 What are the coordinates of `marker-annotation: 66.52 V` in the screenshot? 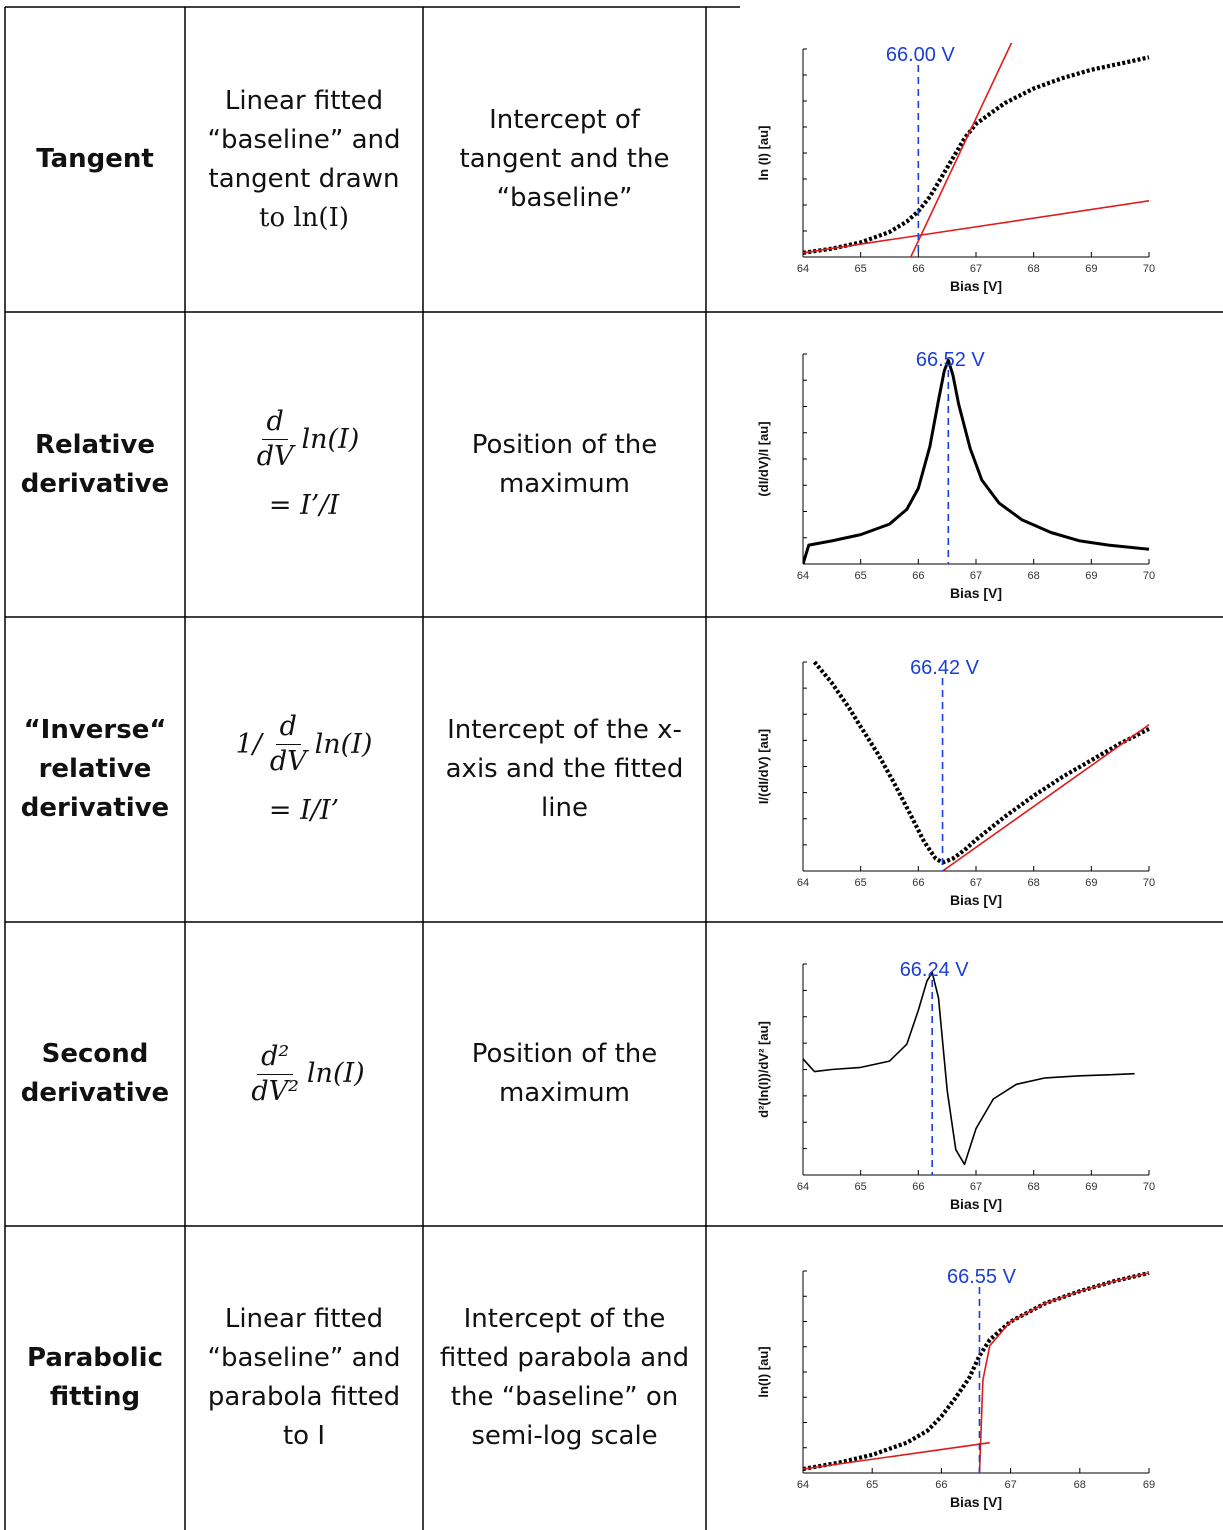 It's located at (951, 360).